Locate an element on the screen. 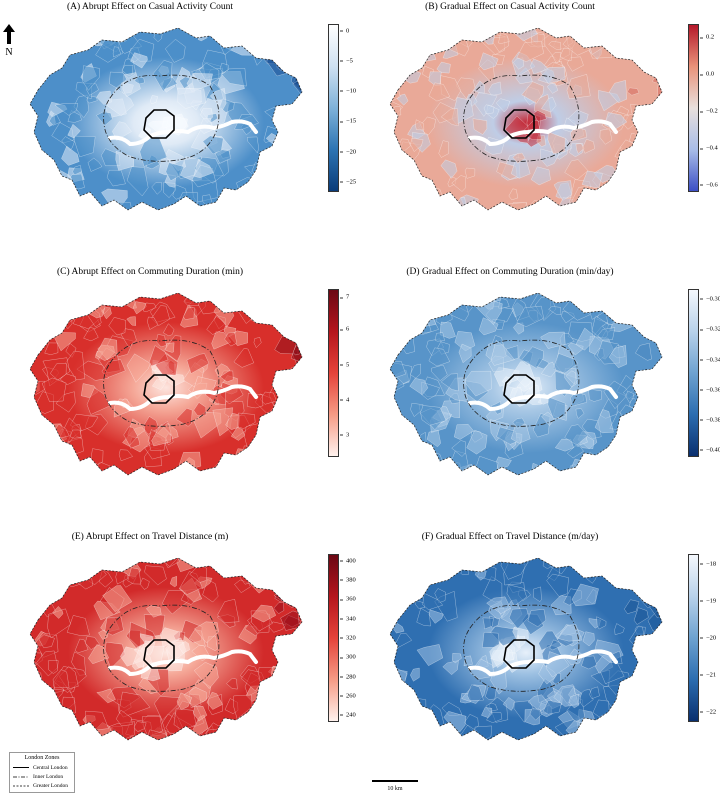 This screenshot has width=720, height=798. colorbar-tick-label: 3 is located at coordinates (344, 435).